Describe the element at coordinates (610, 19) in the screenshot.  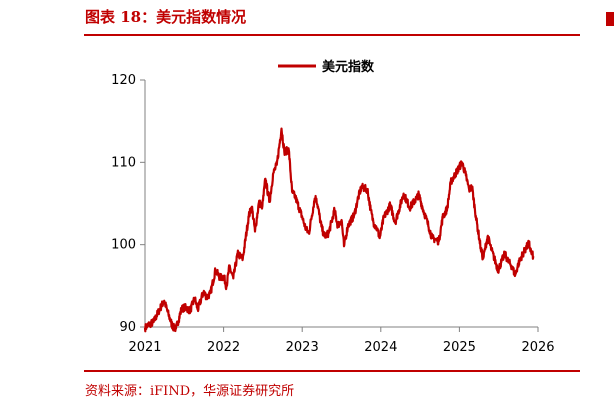
I see `adjacent-panel-edge` at that location.